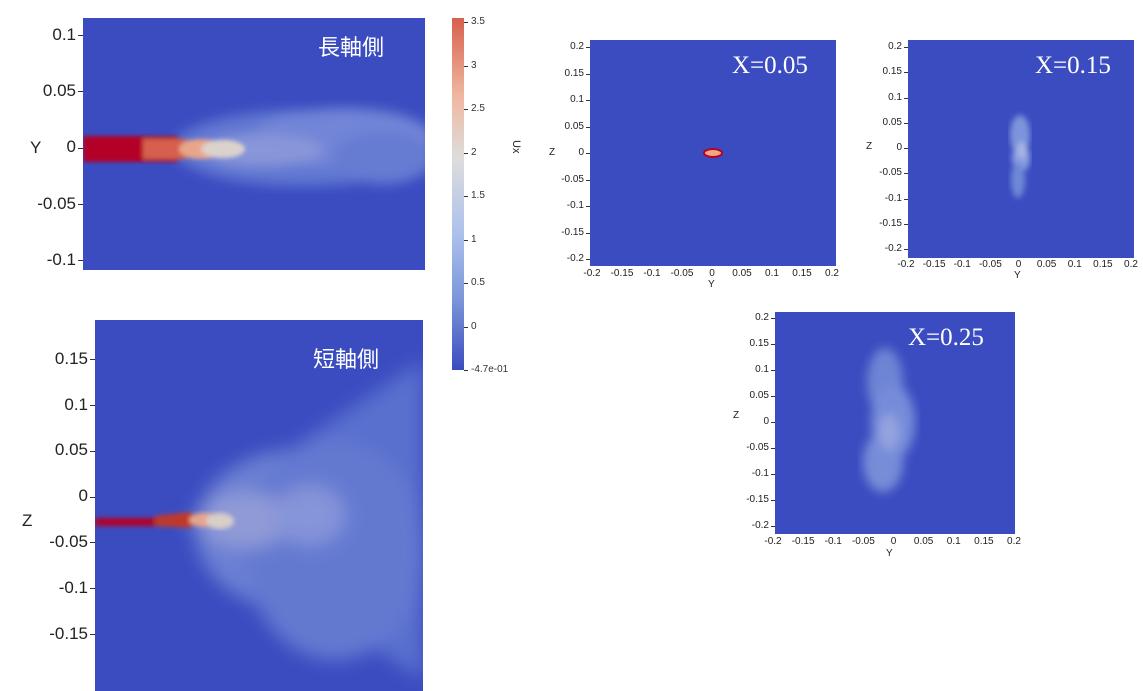  Describe the element at coordinates (71, 147) in the screenshot. I see `long-axis-ytick-label: 0` at that location.